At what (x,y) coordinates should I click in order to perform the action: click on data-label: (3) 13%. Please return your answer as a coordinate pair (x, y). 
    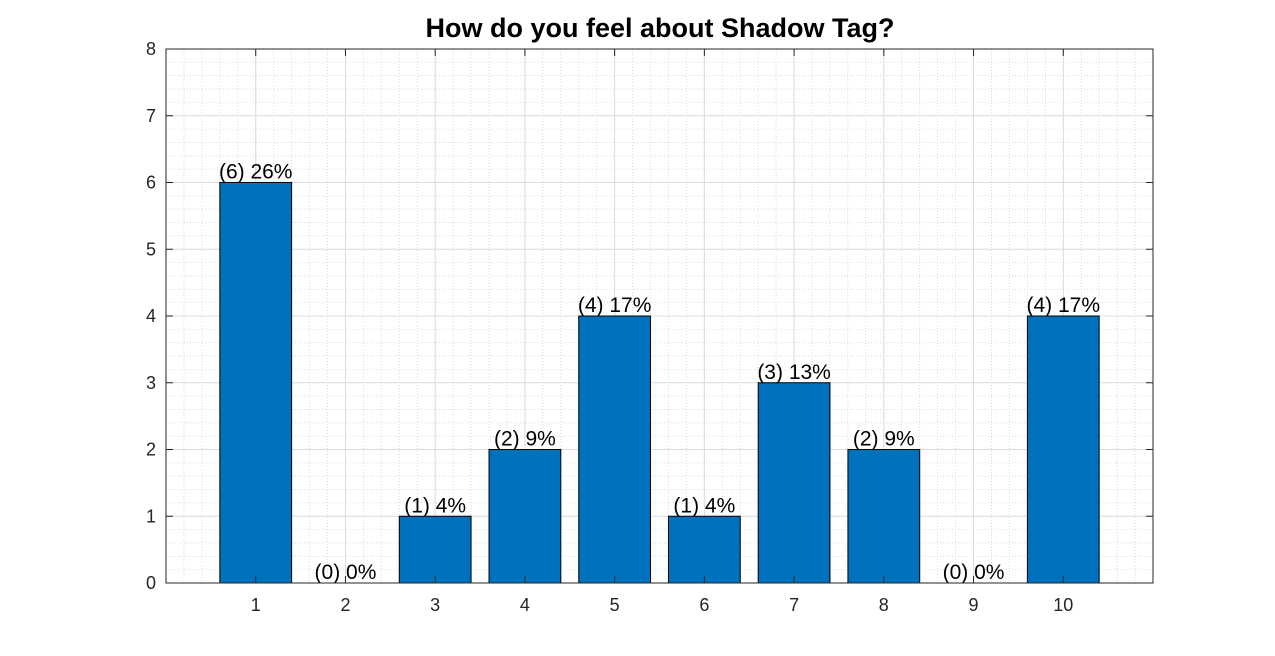
    Looking at the image, I should click on (794, 372).